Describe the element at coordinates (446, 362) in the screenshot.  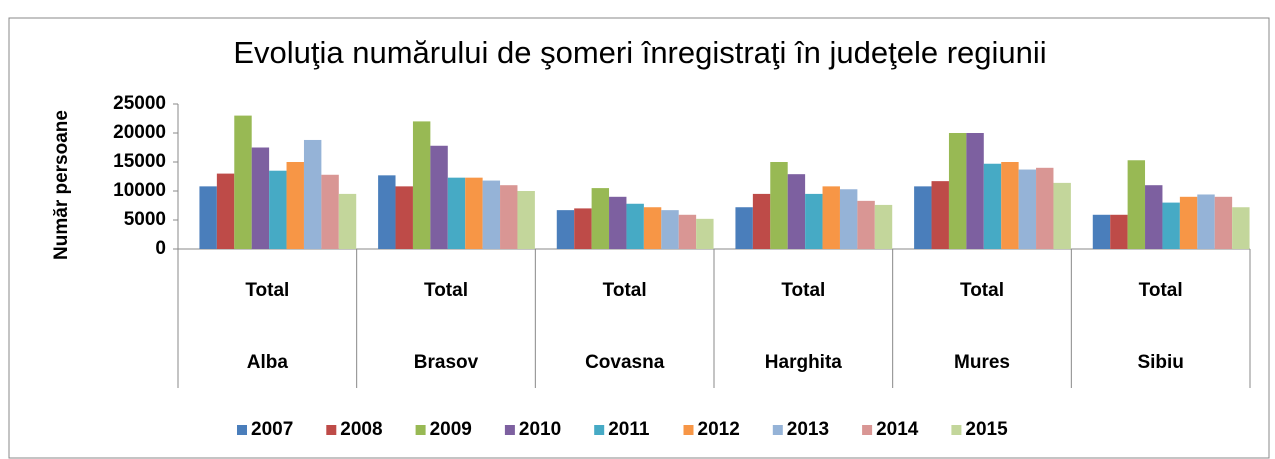
I see `x-tick-label: Brasov` at that location.